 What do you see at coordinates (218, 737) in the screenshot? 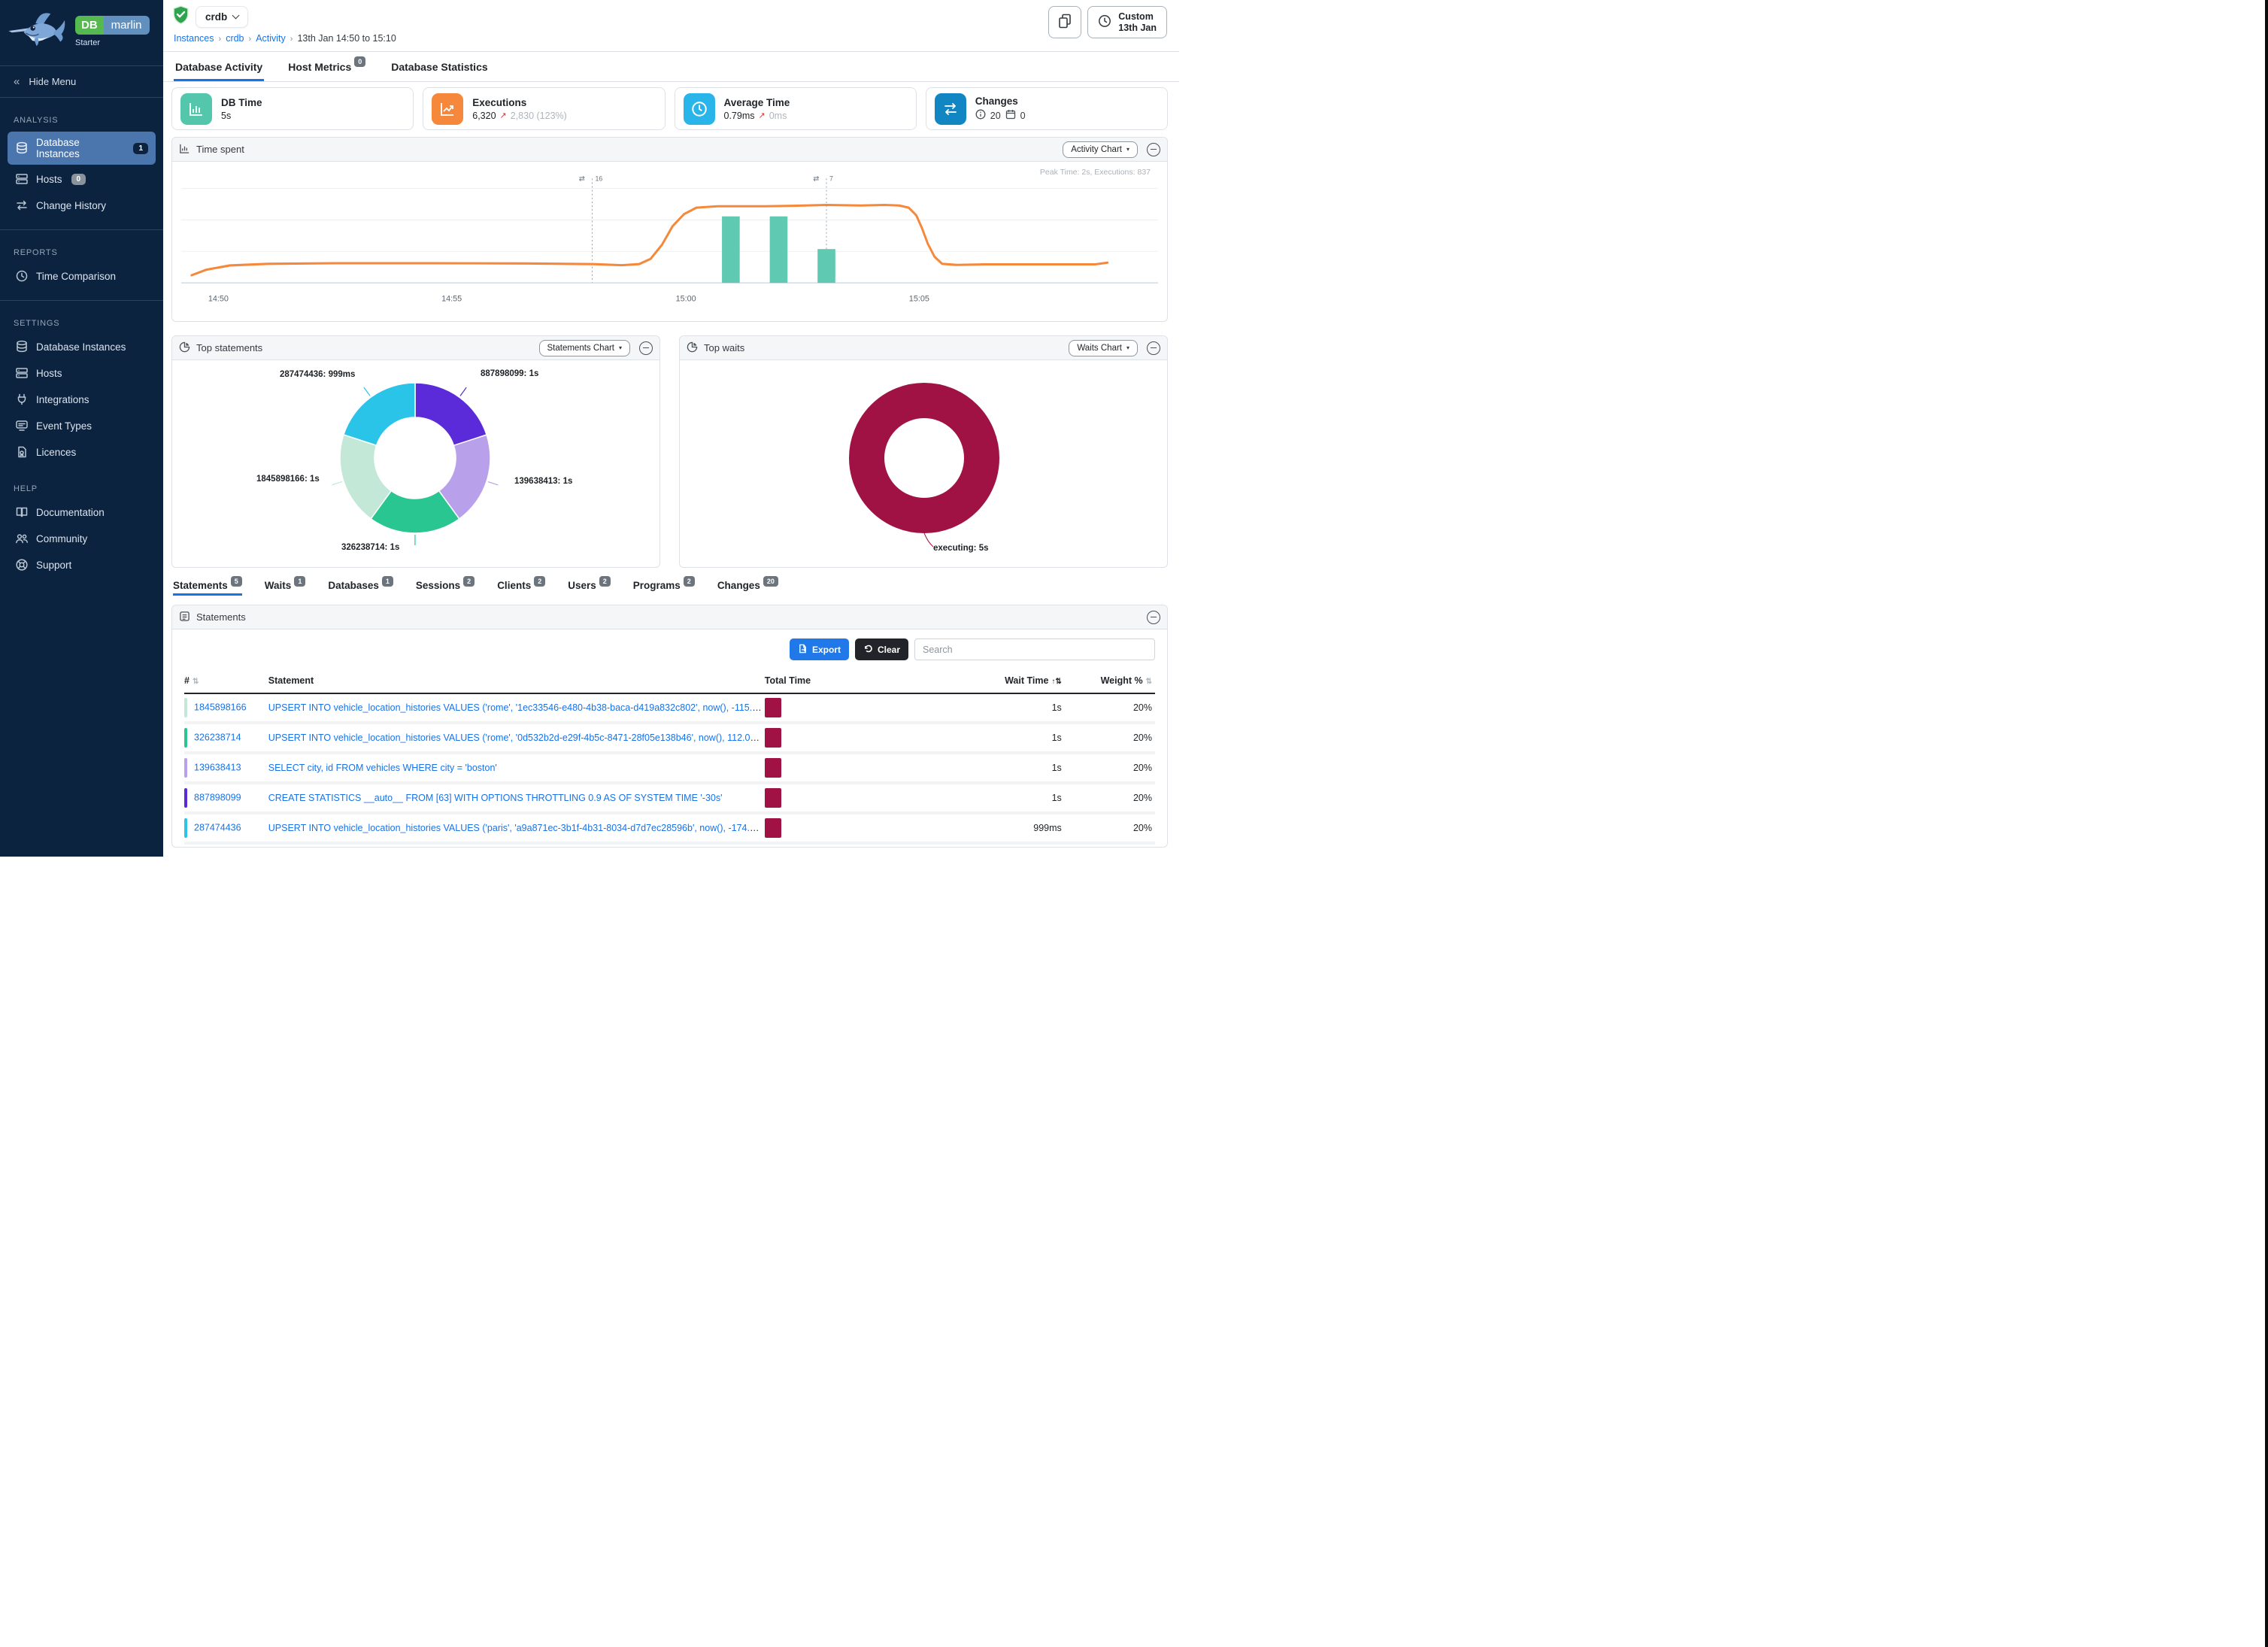
I see `statement-id-link: 326238714` at bounding box center [218, 737].